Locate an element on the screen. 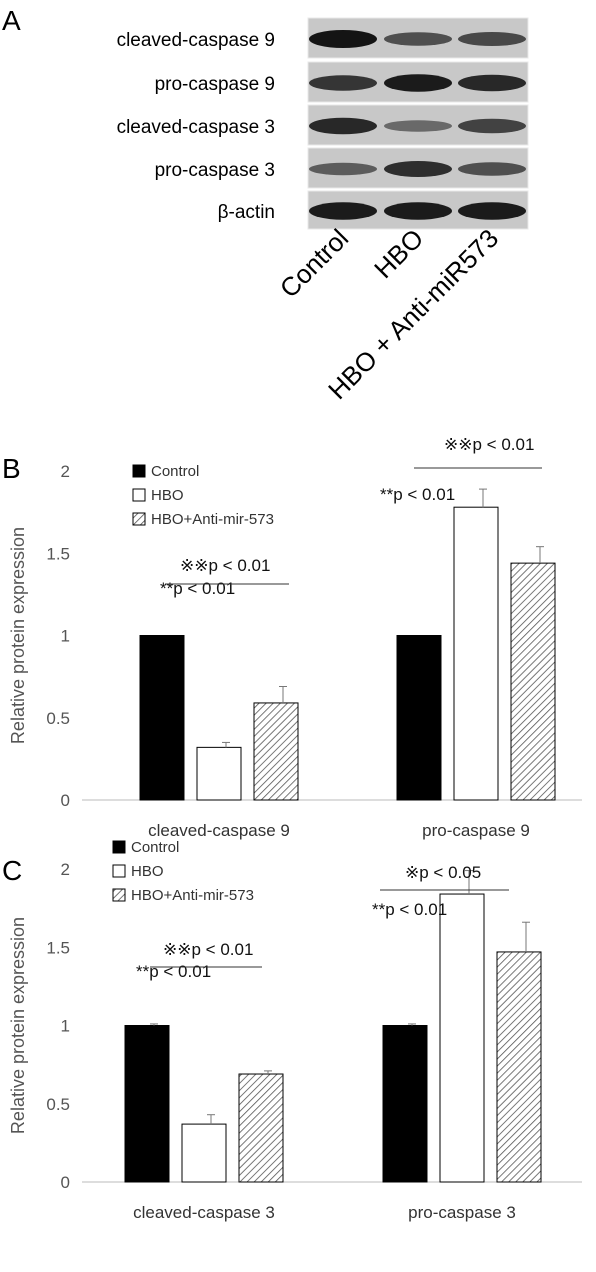 This screenshot has width=596, height=1272. blot-row-label: cleaved-caspase 3 is located at coordinates (196, 127).